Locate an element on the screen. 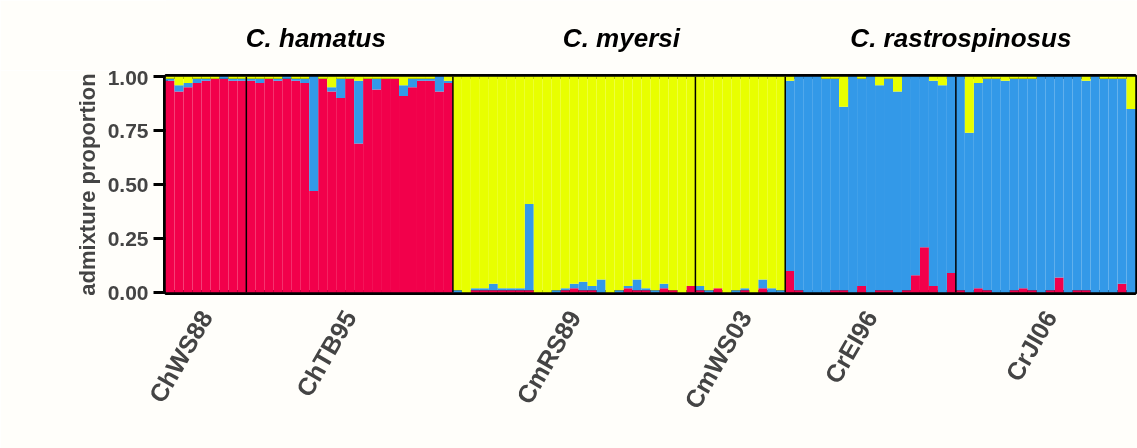 The image size is (1137, 448). y-axis-title: admixture proportion is located at coordinates (87, 184).